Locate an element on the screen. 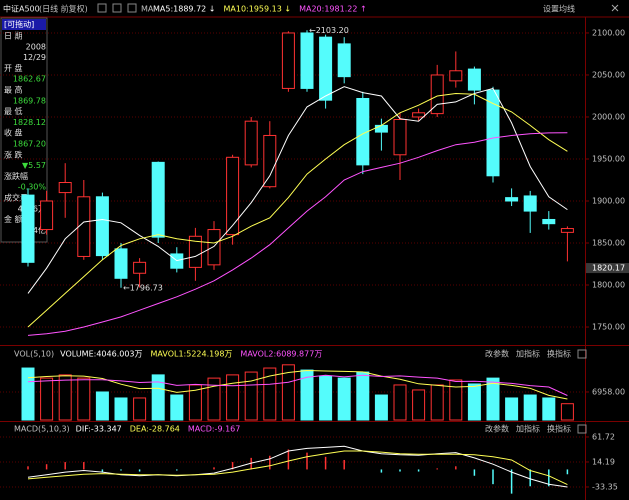 The width and height of the screenshot is (629, 500). extreme-annotation: ←1796.73 is located at coordinates (143, 287).